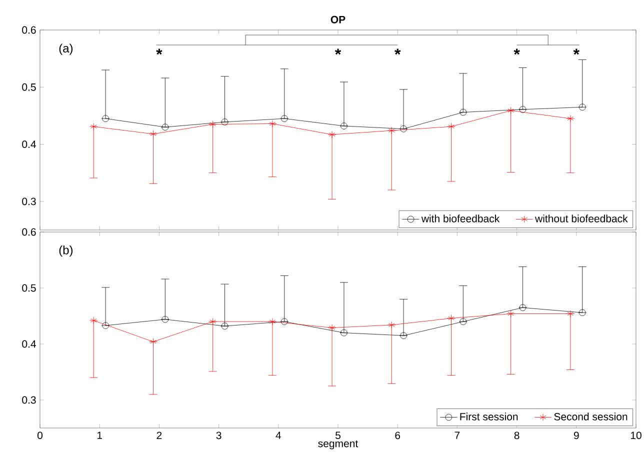 This screenshot has width=644, height=467. I want to click on x-tick-label: 9, so click(576, 436).